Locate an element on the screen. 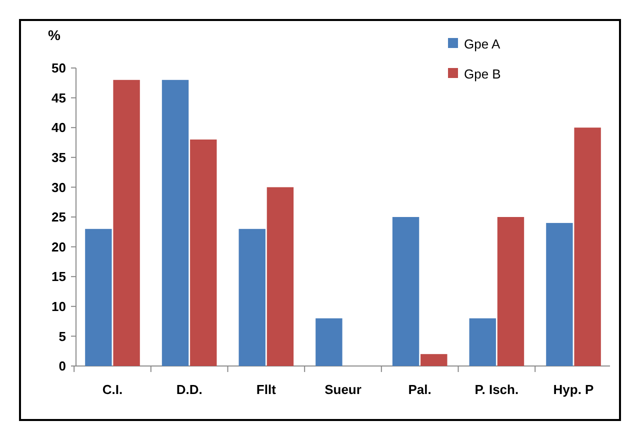 This screenshot has width=626, height=424. x-tick-label: D.D. is located at coordinates (189, 389).